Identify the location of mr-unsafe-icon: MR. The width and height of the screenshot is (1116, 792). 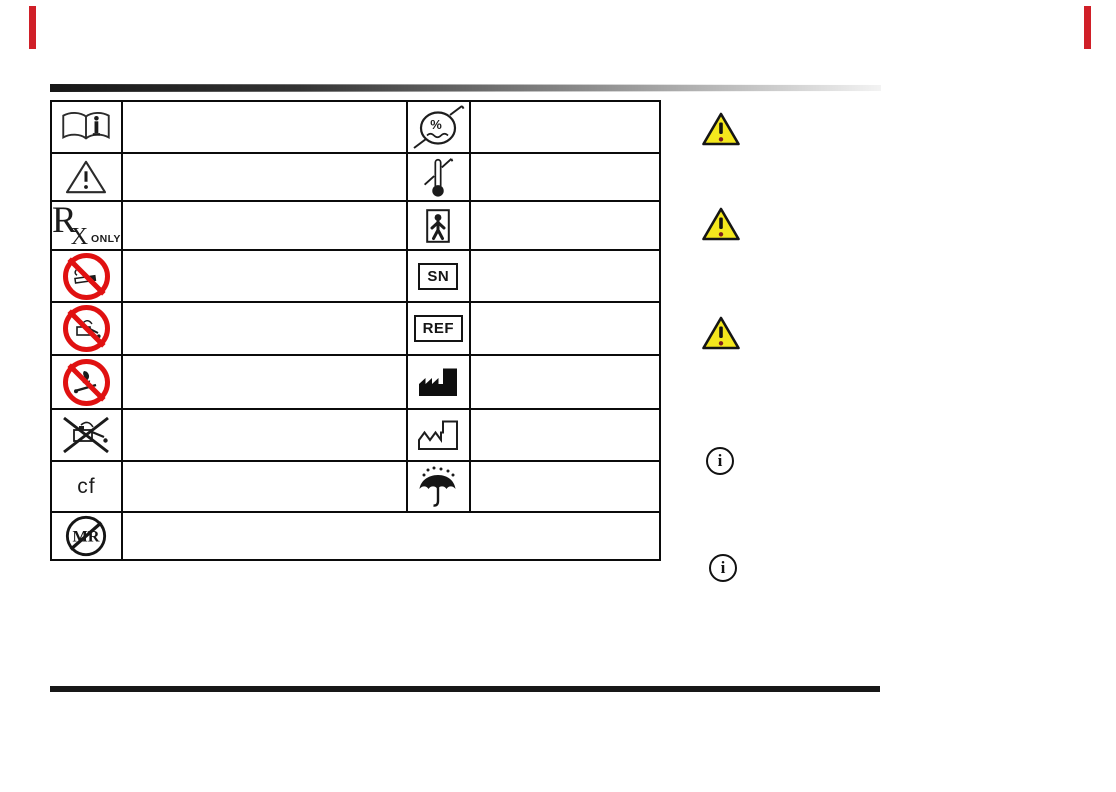
(86, 536).